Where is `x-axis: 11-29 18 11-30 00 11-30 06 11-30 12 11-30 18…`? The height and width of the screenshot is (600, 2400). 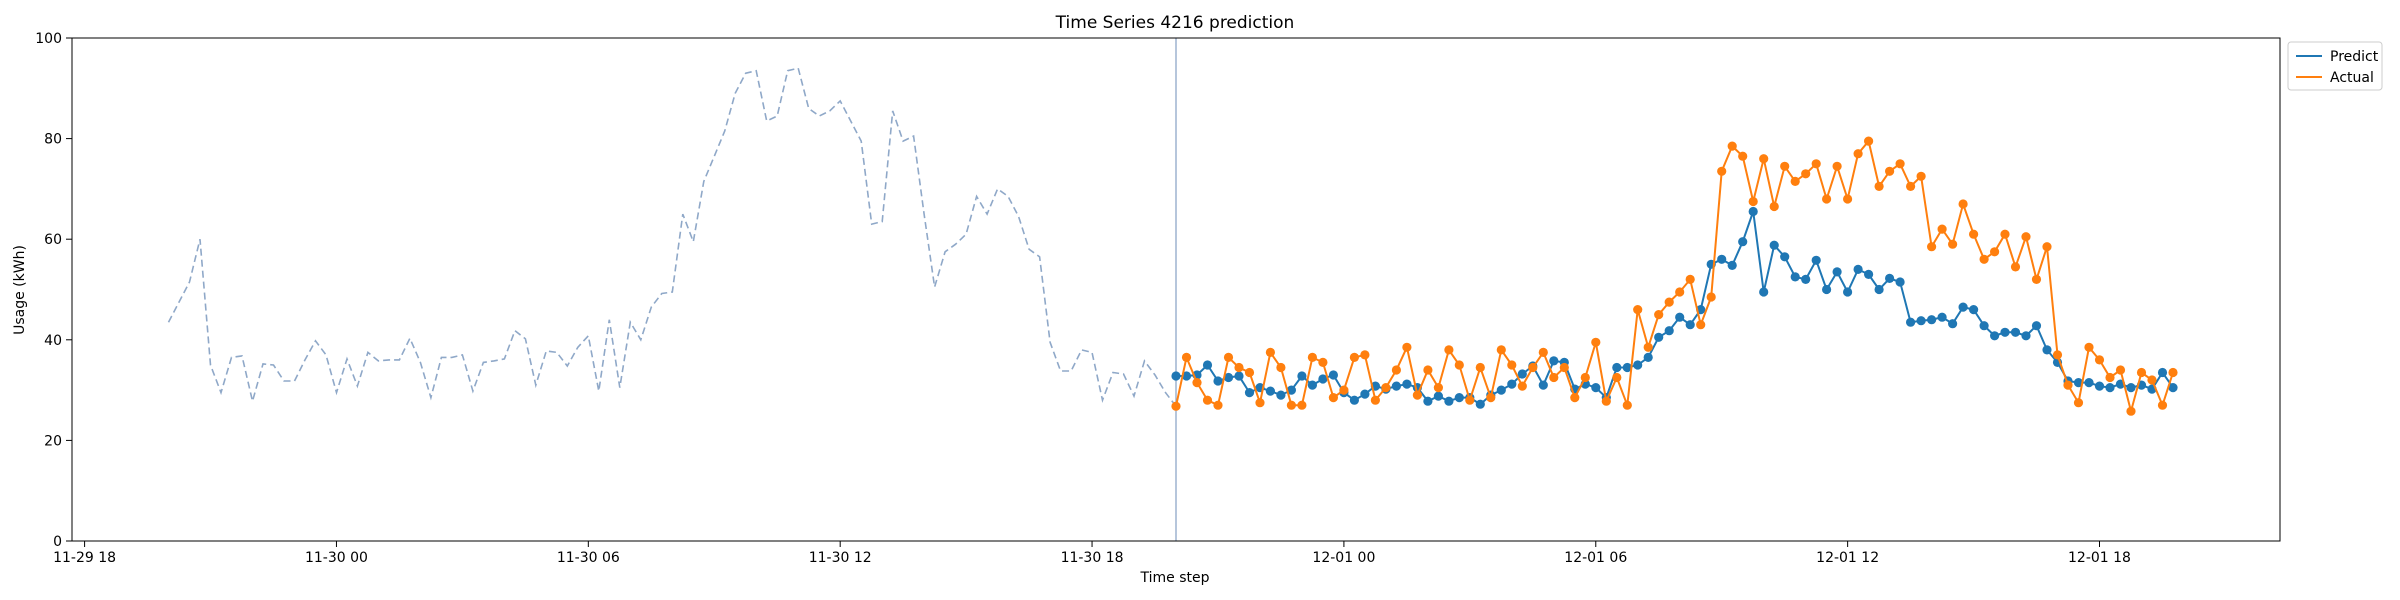
x-axis: 11-29 18 11-30 00 11-30 06 11-30 12 11-30 18… is located at coordinates (1092, 553).